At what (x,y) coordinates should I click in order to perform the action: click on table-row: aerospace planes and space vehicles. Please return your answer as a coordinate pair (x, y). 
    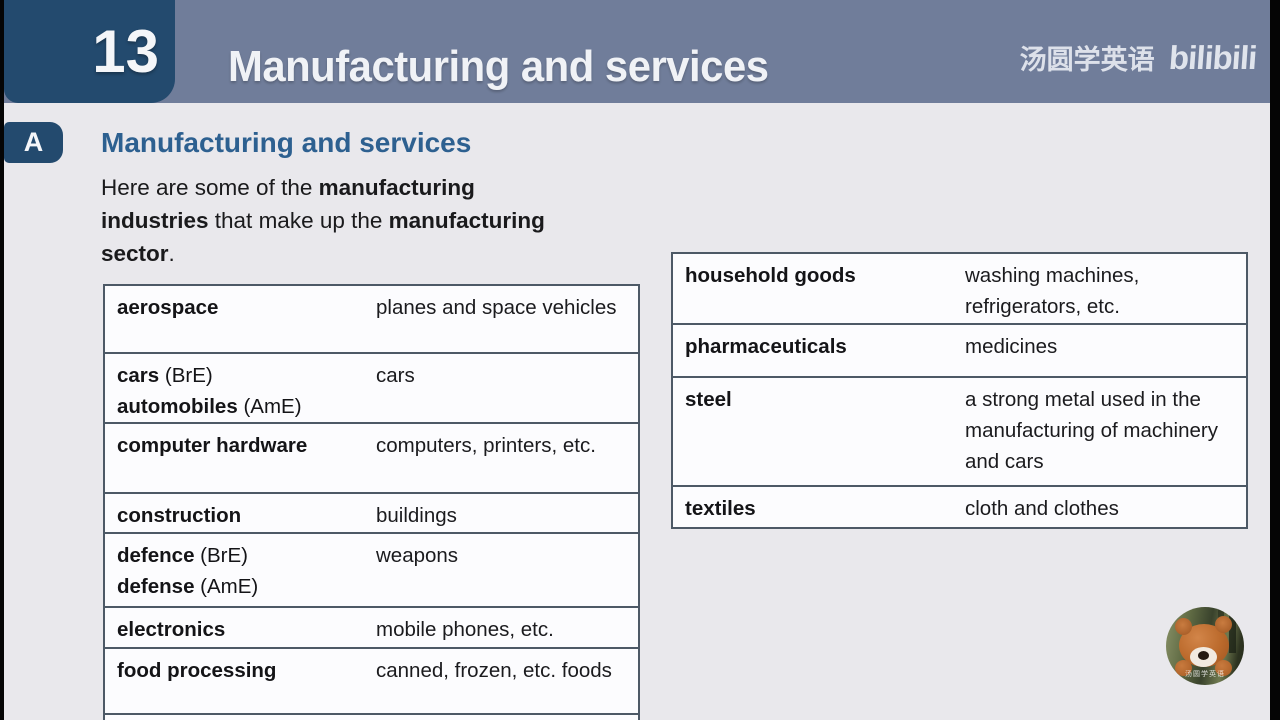
    Looking at the image, I should click on (371, 320).